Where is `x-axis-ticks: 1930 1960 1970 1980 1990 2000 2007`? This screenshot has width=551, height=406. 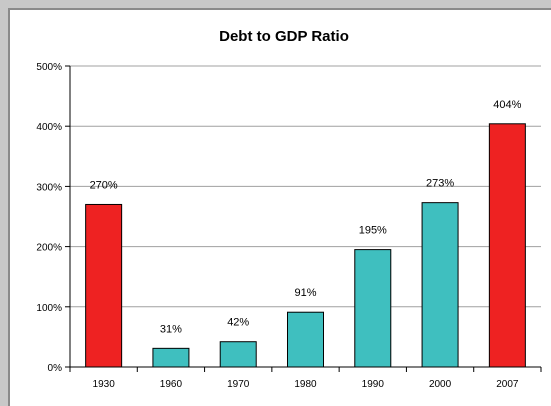
x-axis-ticks: 1930 1960 1970 1980 1990 2000 2007 is located at coordinates (305, 378).